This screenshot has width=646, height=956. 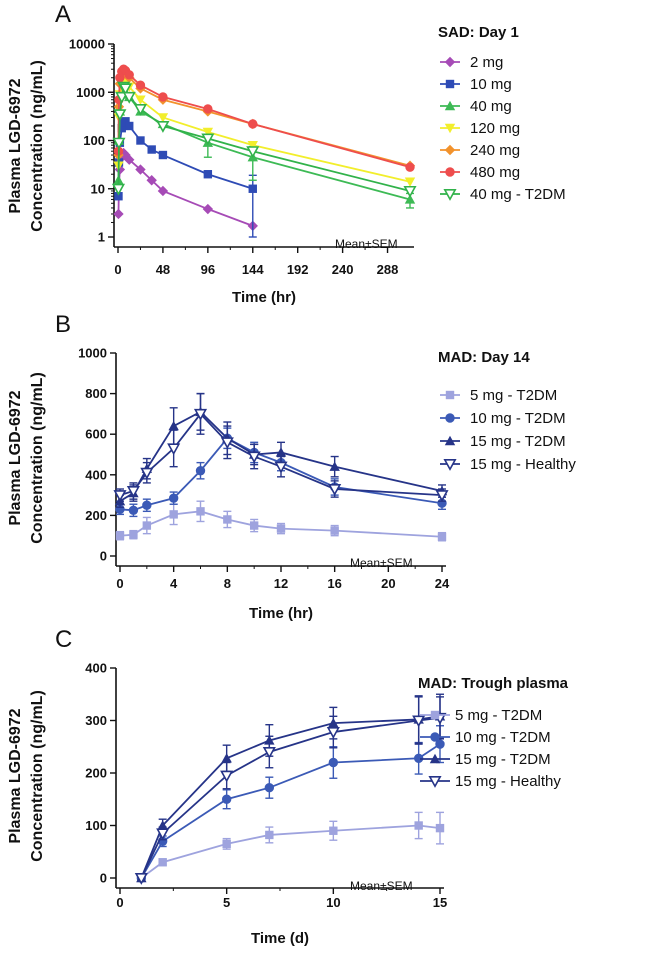 I want to click on legend-entry: 5 mg - T2DM, so click(x=498, y=715).